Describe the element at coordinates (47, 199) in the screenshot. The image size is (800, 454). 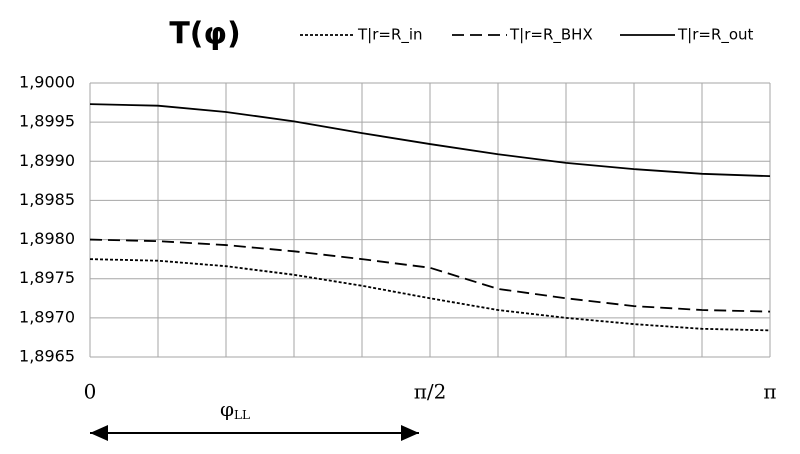
I see `y-tick-label: 1,8985` at that location.